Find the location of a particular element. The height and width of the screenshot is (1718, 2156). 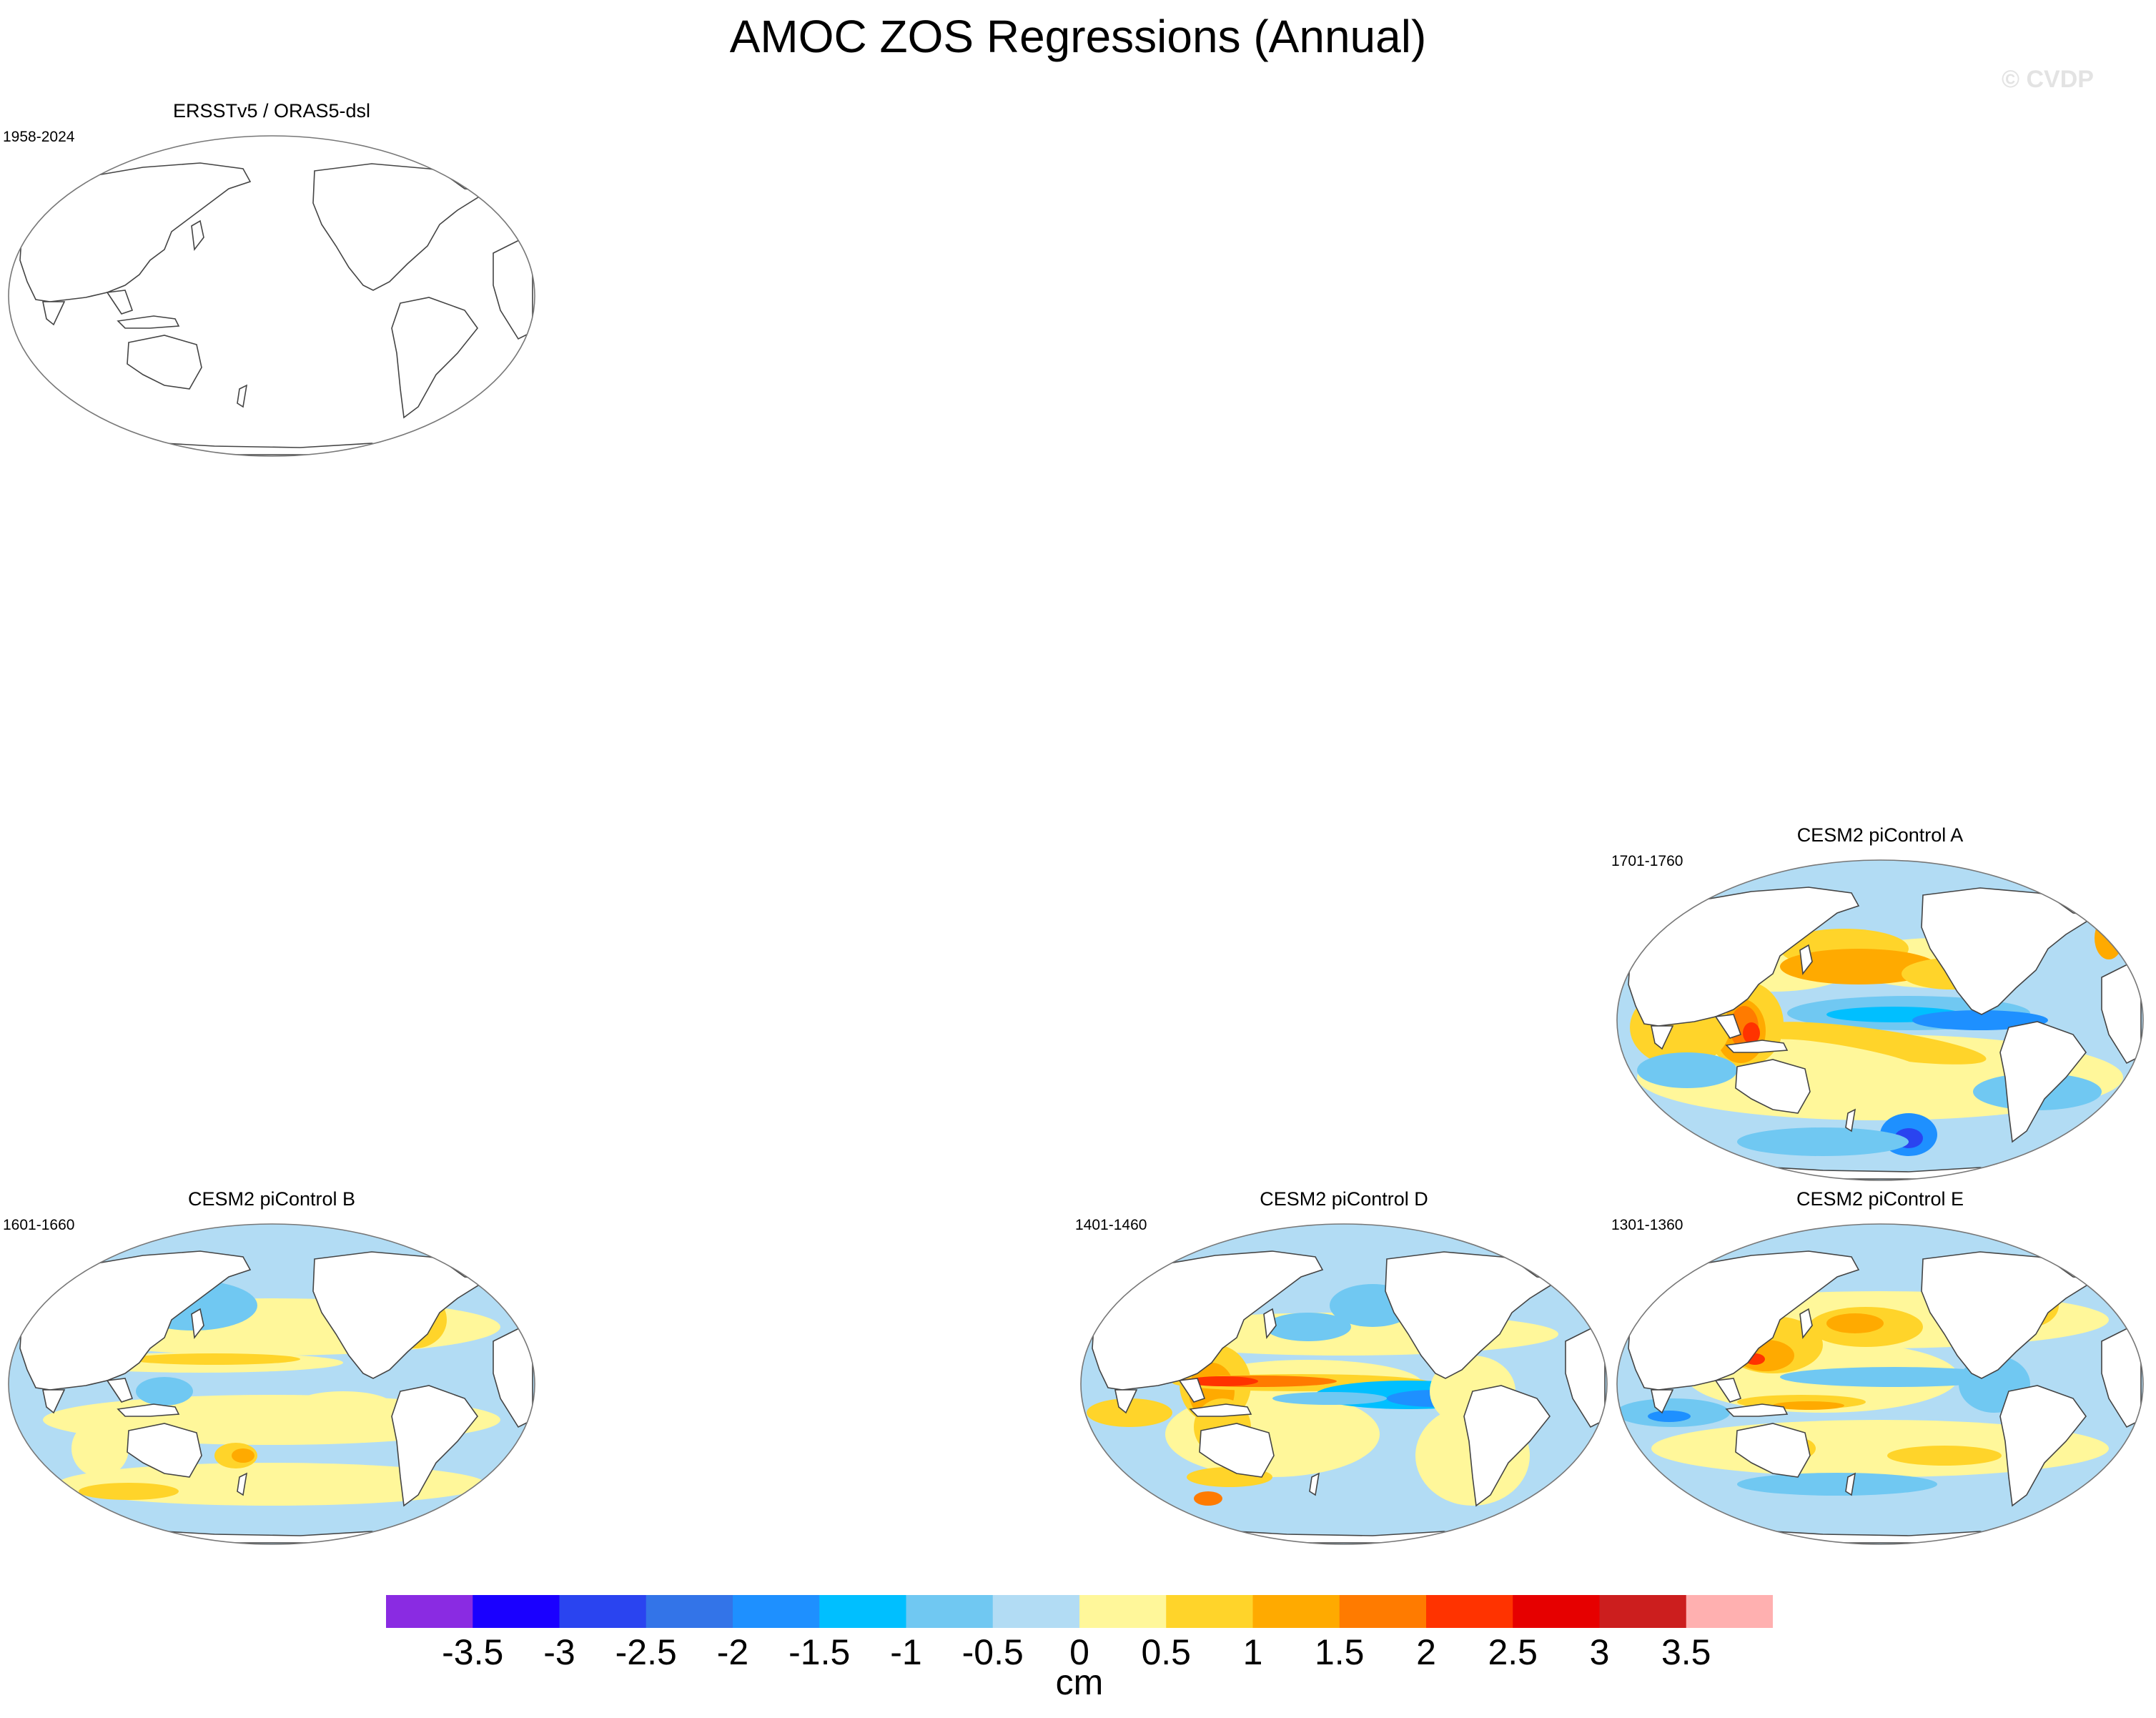

colorbar-tick-label: -2.5 is located at coordinates (646, 1652).